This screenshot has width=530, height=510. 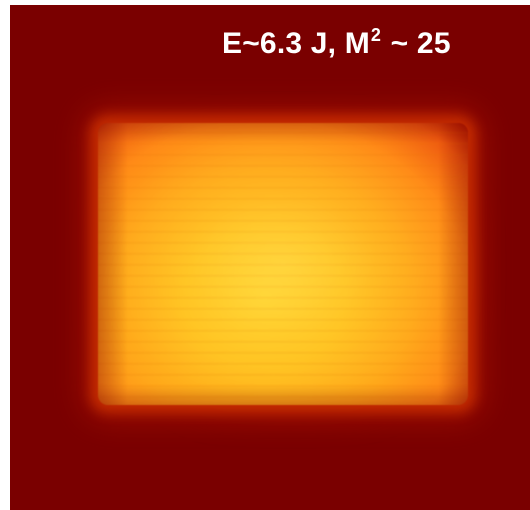 What do you see at coordinates (416, 43) in the screenshot?
I see `label-suffix: ~ 25` at bounding box center [416, 43].